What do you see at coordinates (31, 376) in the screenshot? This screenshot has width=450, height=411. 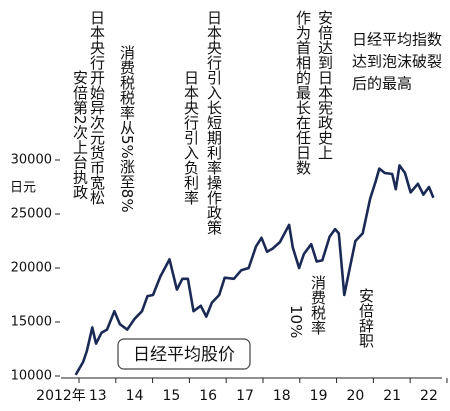 I see `y-tick-label: 10000` at bounding box center [31, 376].